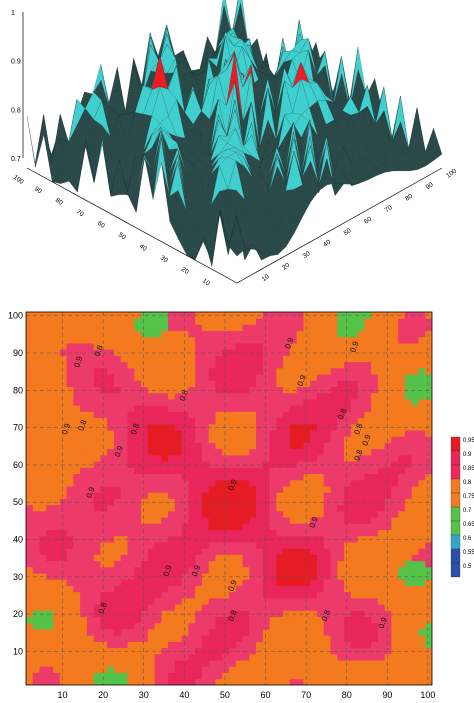  Describe the element at coordinates (143, 248) in the screenshot. I see `surface-x-tick-label: 40` at that location.